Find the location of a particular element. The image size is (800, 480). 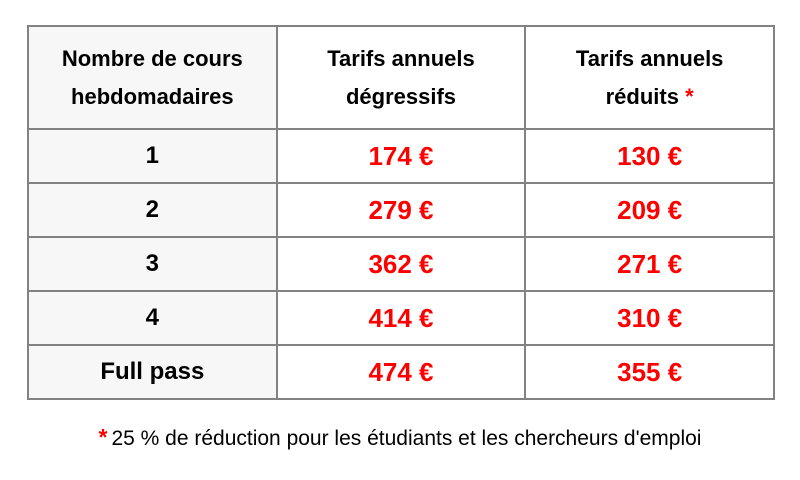

cell-reduced-price: 271 € is located at coordinates (649, 264).